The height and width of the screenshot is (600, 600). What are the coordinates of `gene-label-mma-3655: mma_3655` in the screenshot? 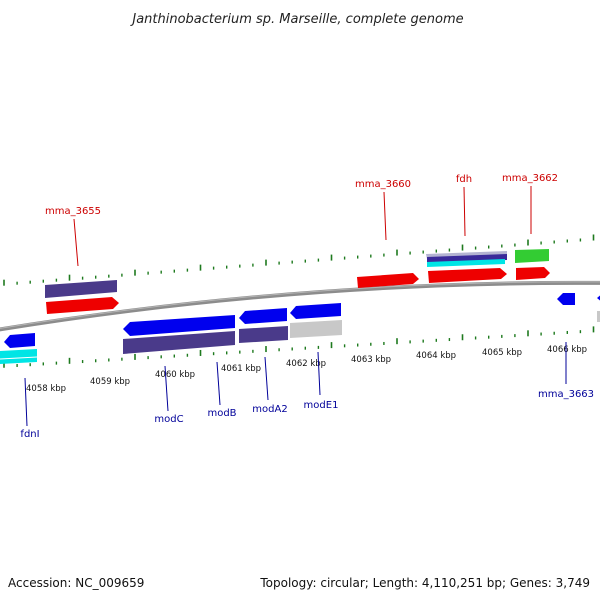 It's located at (73, 211).